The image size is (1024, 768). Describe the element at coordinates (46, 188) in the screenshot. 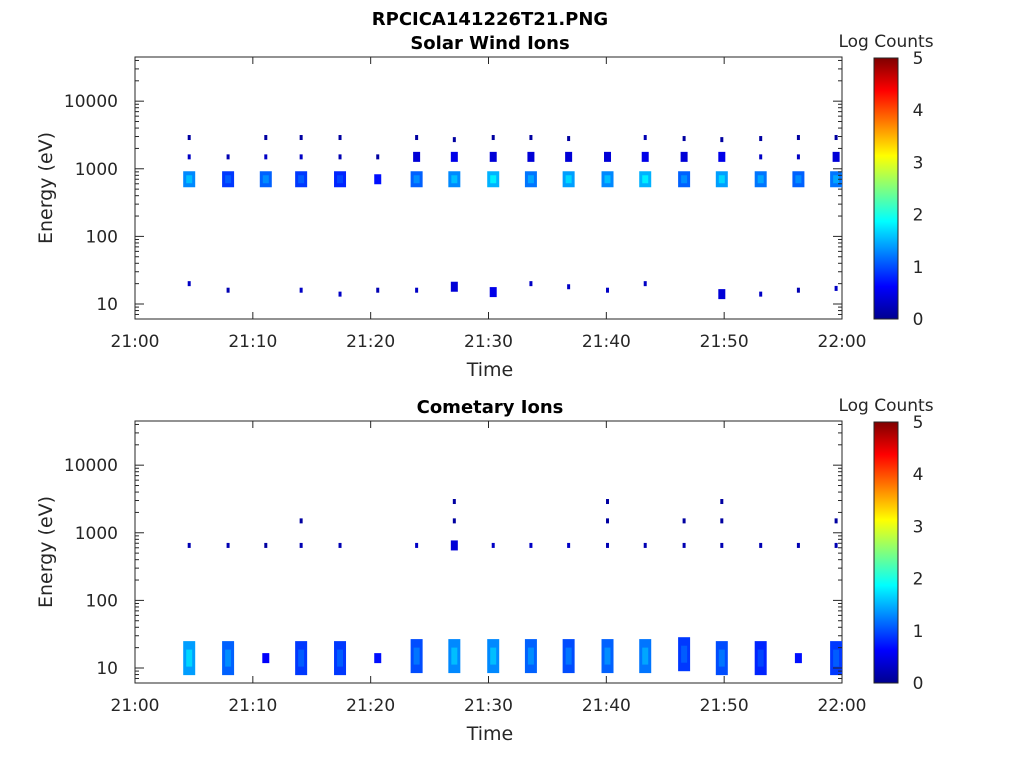

I see `y-axis-label: Energy (eV)` at that location.